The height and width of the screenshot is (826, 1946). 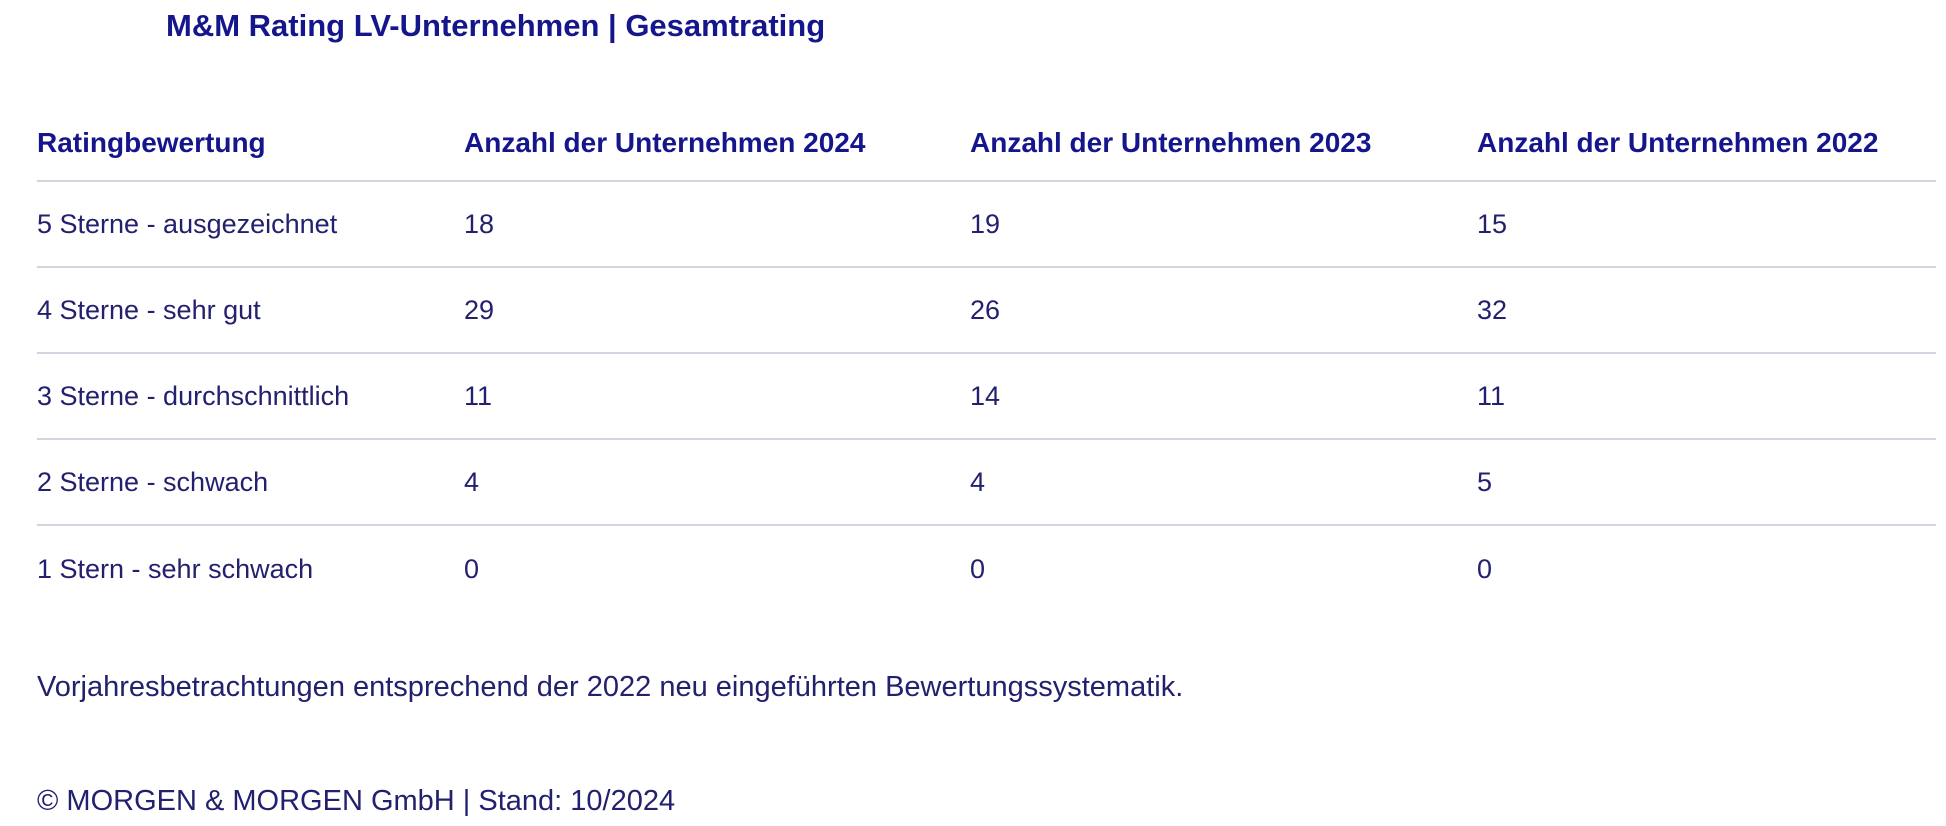 I want to click on copyright-footer: © MORGEN & MORGEN GmbH | Stand: 10/2024, so click(x=356, y=801).